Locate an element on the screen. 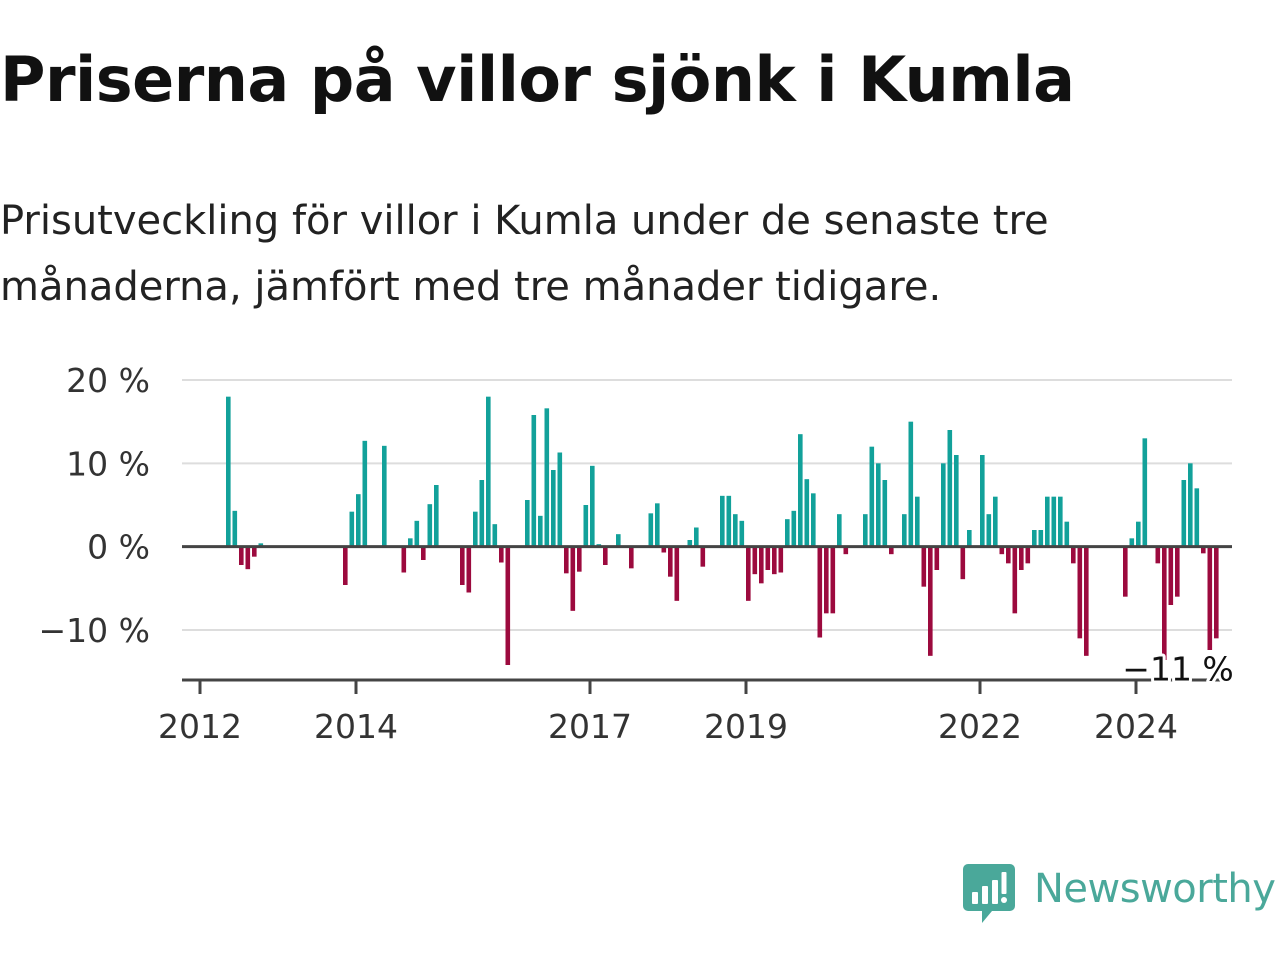 This screenshot has width=1280, height=960. x-tick-label: 2012 is located at coordinates (200, 726).